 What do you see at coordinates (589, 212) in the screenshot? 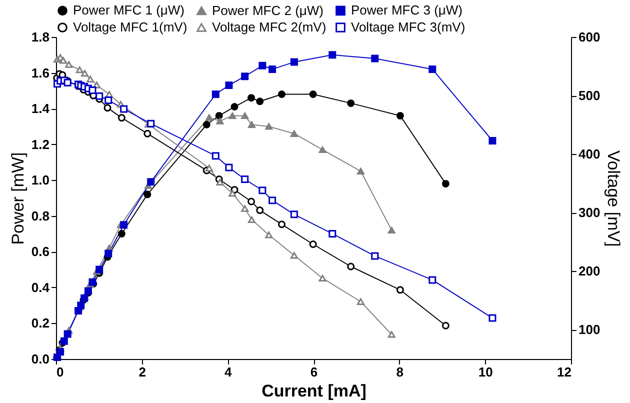
I see `y2-tick-label: 300` at bounding box center [589, 212].